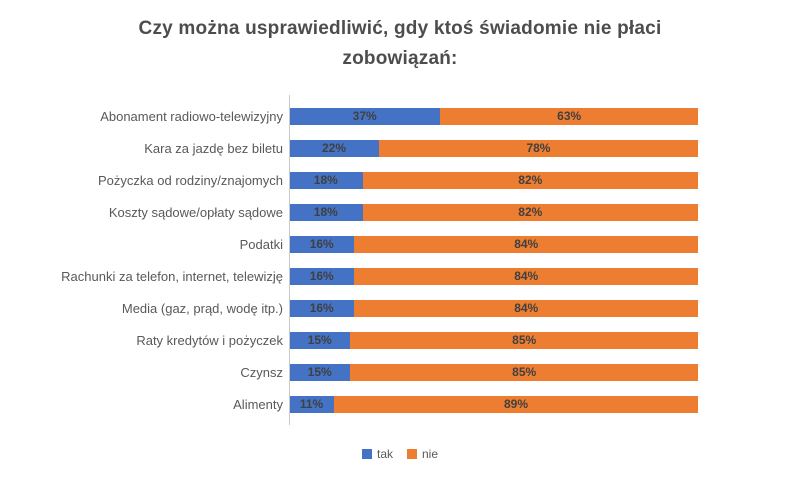 The width and height of the screenshot is (800, 477). What do you see at coordinates (191, 116) in the screenshot?
I see `category-label: Abonament radiowo-telewizyjny` at bounding box center [191, 116].